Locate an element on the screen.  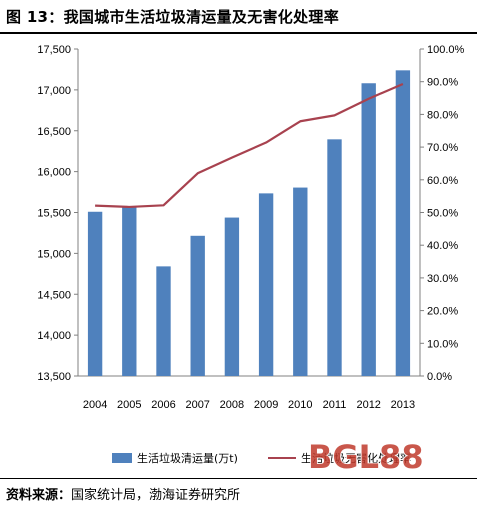
legend-item-bar: 生活垃圾清运量(万t) is located at coordinates (175, 458).